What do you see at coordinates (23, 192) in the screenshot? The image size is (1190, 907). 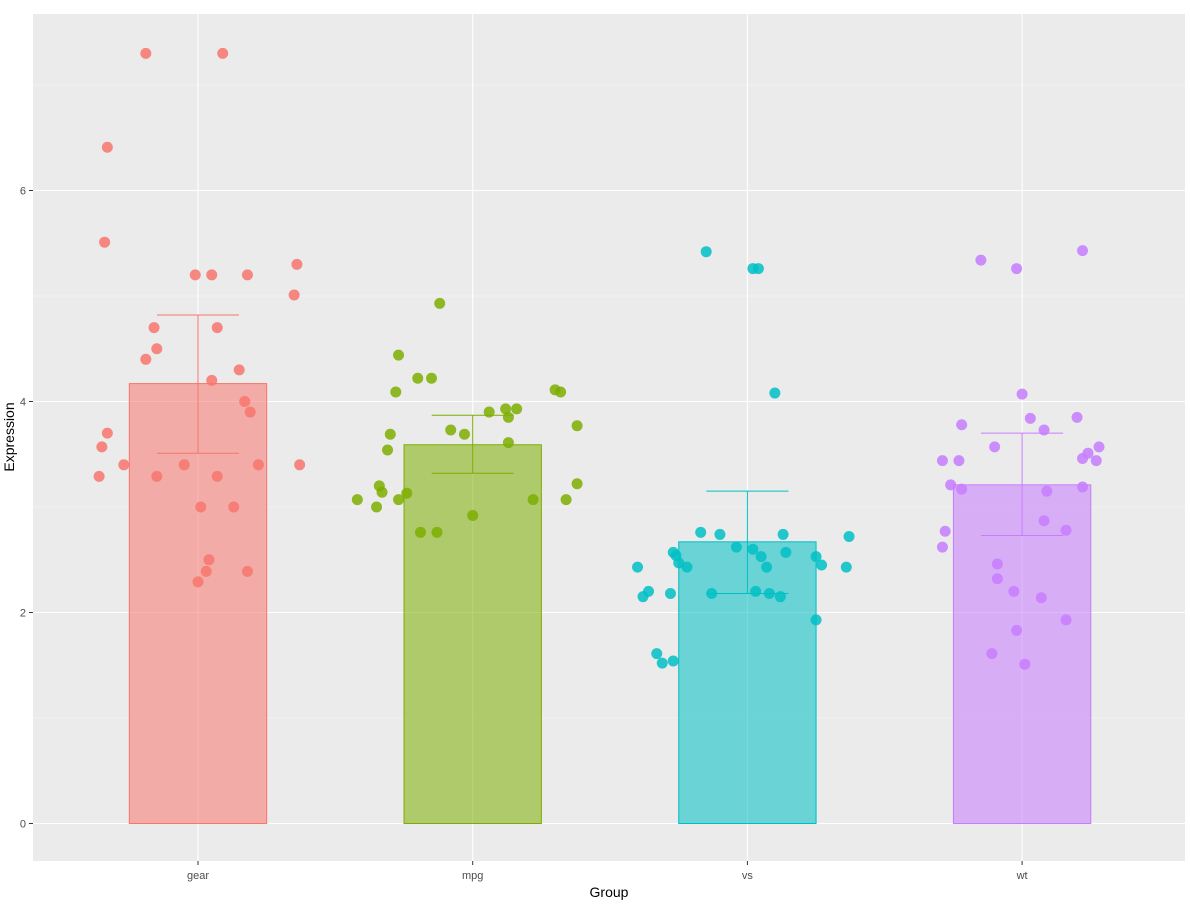 I see `y-tick-label: 6` at bounding box center [23, 192].